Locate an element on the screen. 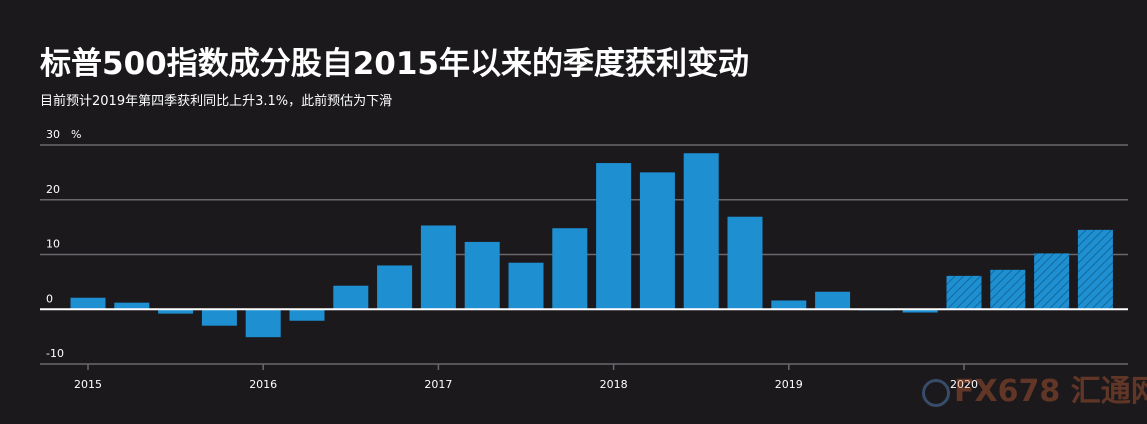  watermark-text: FX678 汇通网 is located at coordinates (1050, 391).